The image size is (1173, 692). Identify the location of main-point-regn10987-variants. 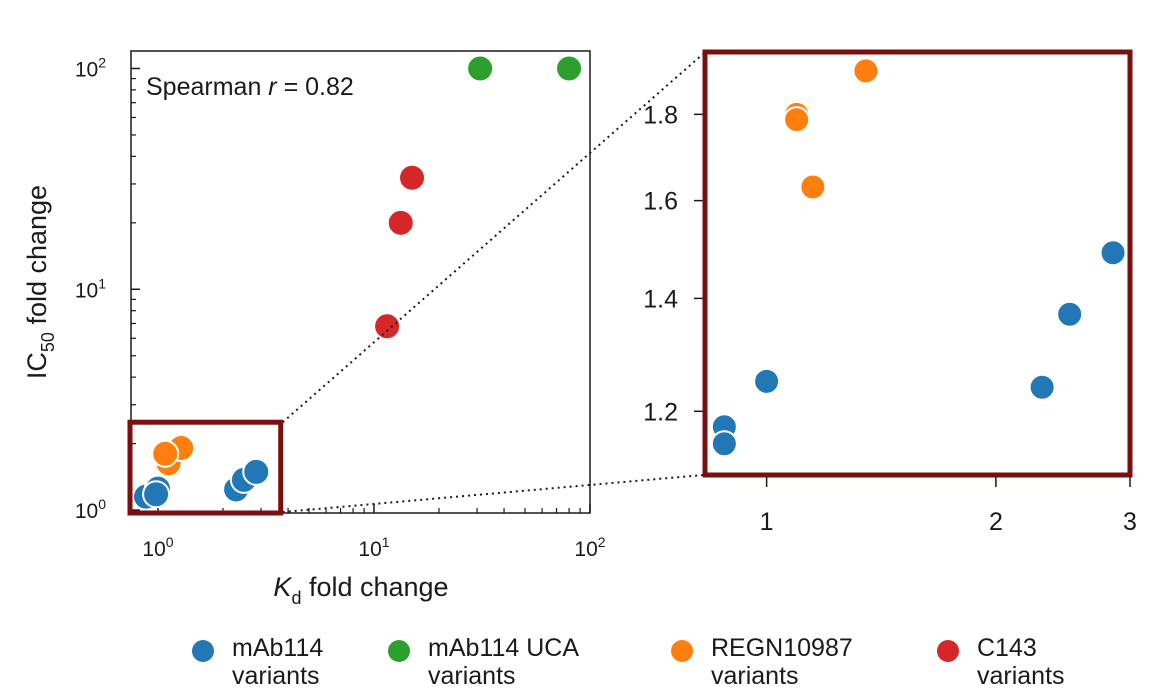
(165, 453).